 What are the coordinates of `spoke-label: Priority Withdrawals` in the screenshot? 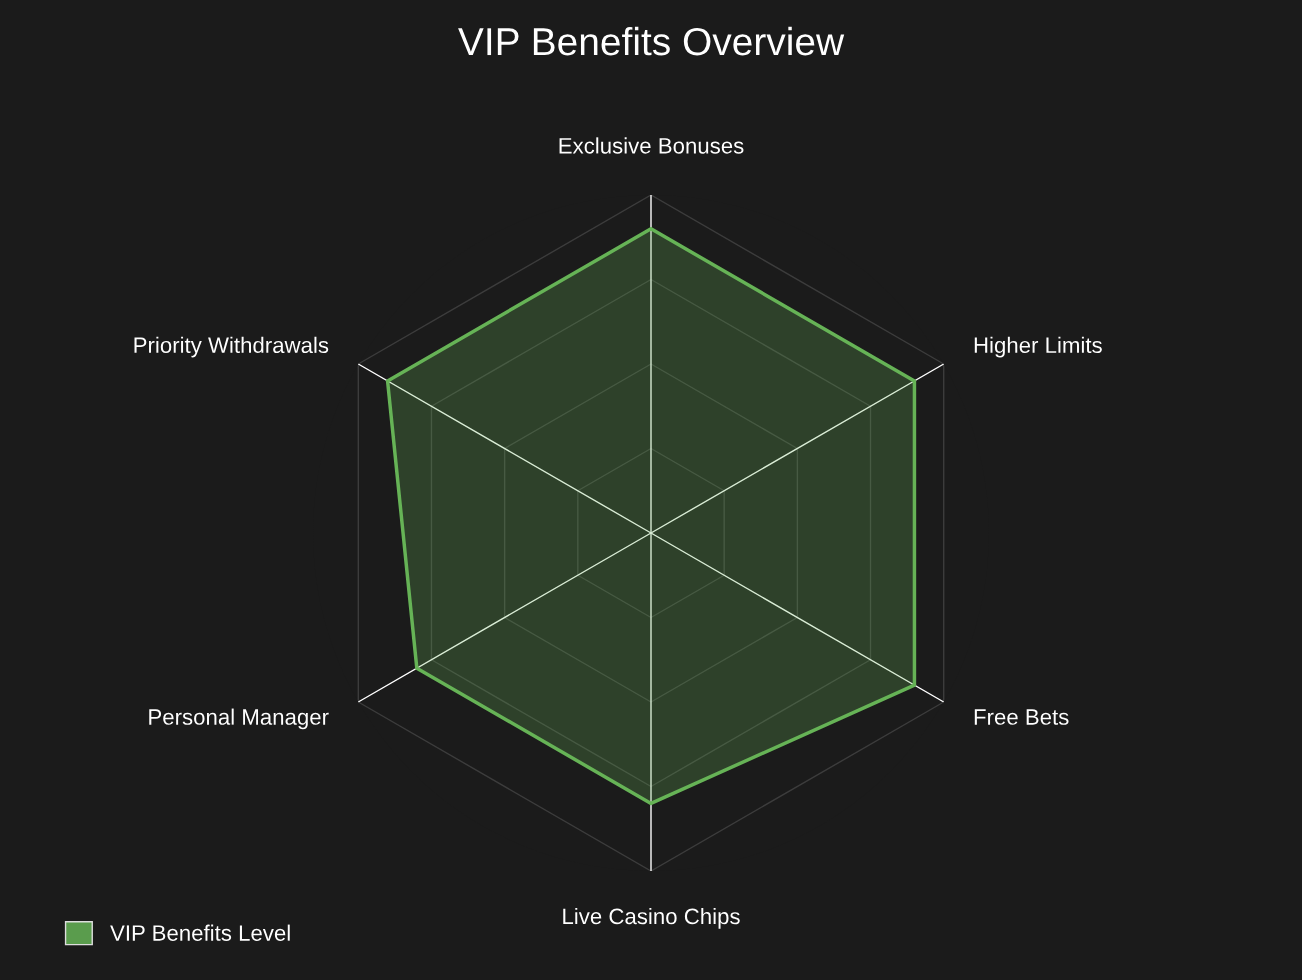 It's located at (231, 347).